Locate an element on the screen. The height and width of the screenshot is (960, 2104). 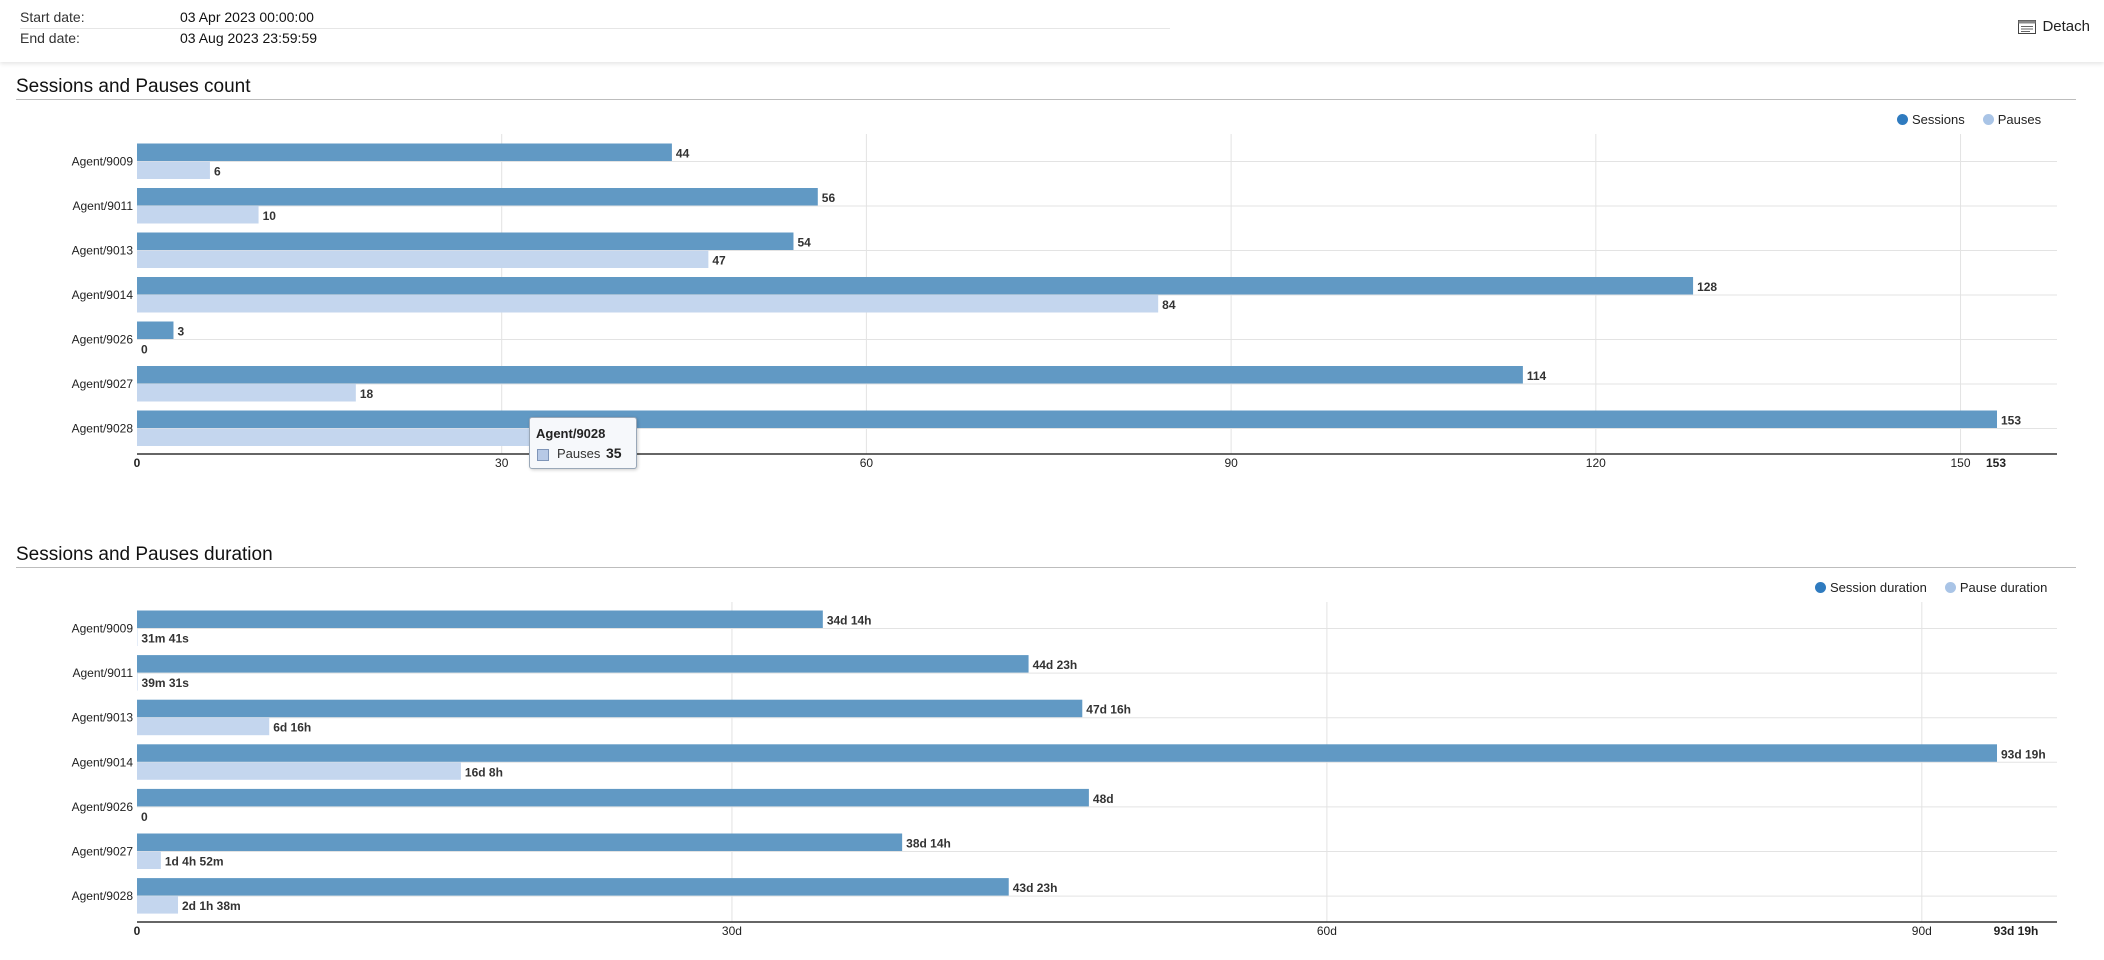
data-label: 48d is located at coordinates (1103, 799).